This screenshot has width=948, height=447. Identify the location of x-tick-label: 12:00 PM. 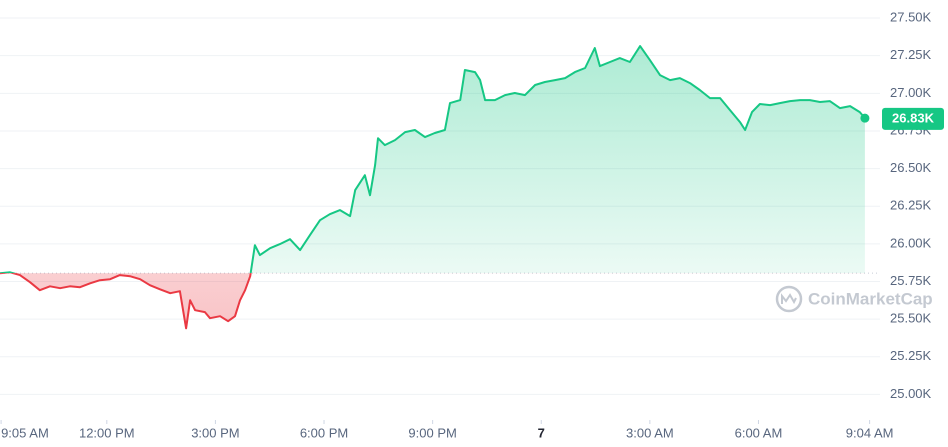
(107, 432).